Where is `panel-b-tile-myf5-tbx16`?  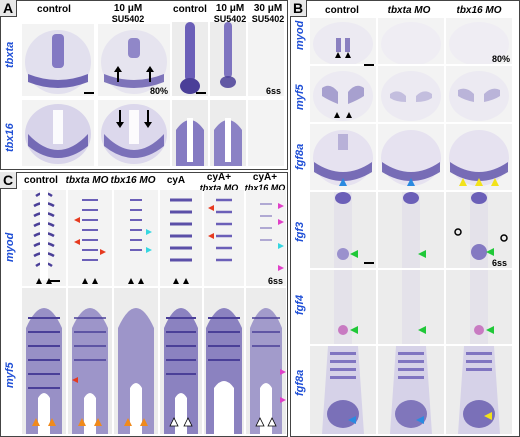
panel-b-tile-myf5-tbx16 is located at coordinates (479, 94).